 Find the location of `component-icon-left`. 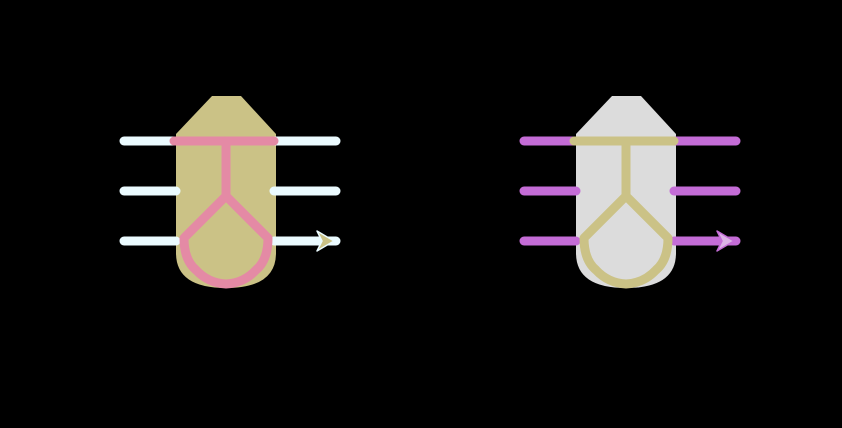

component-icon-left is located at coordinates (230, 192).